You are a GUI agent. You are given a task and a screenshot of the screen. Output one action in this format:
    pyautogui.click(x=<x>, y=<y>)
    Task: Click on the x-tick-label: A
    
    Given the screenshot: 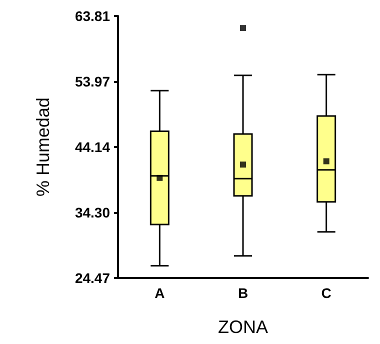 What is the action you would take?
    pyautogui.click(x=159, y=293)
    